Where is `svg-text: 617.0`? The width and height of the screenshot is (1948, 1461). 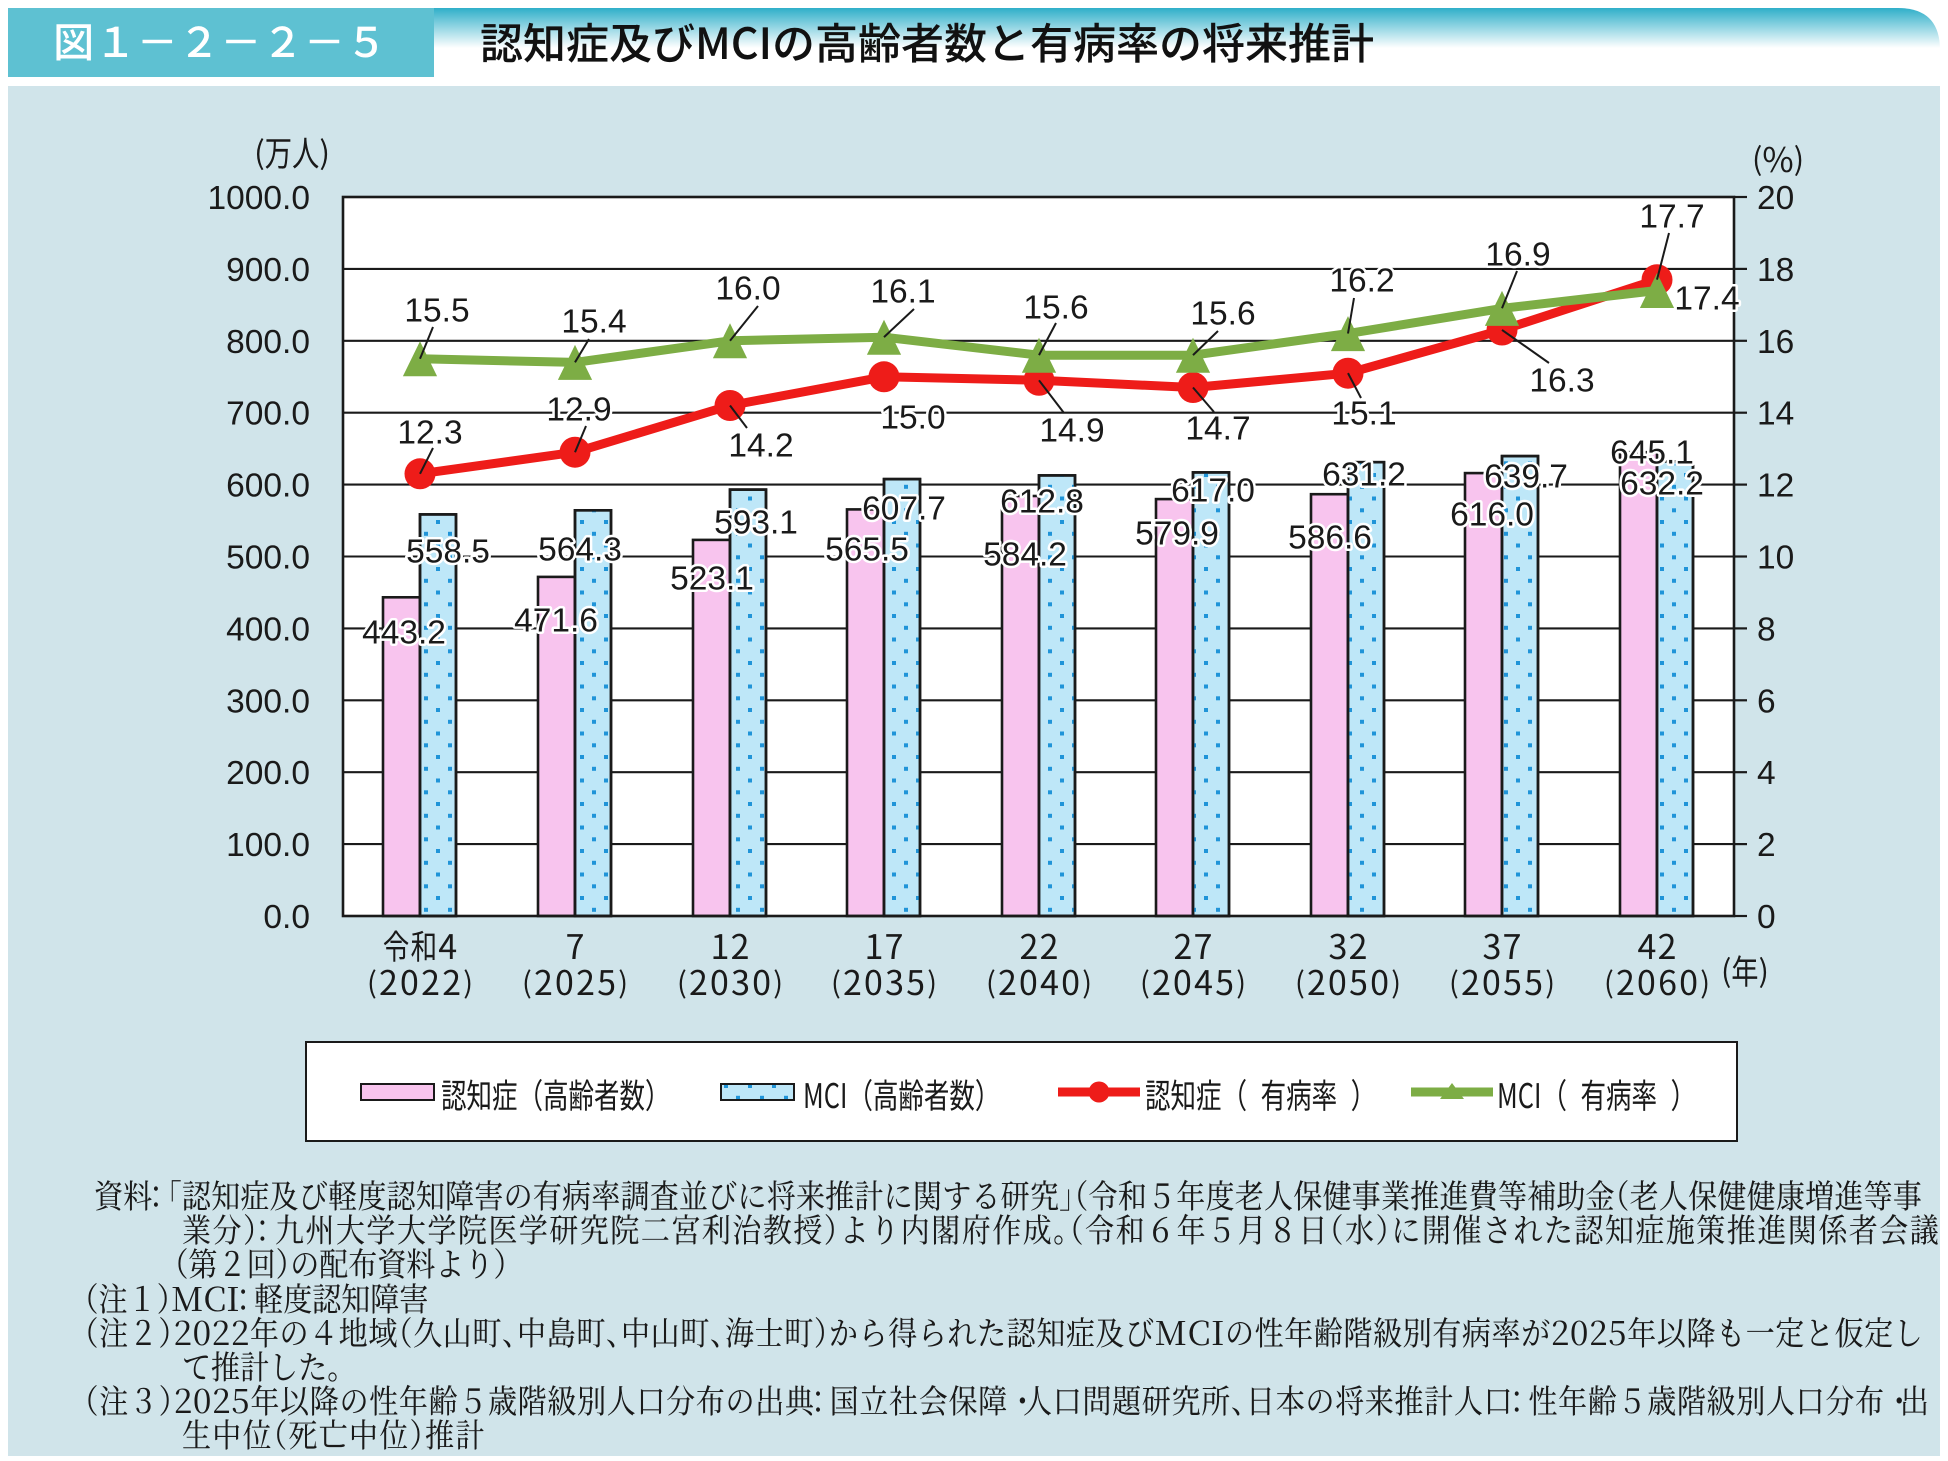
svg-text: 617.0 is located at coordinates (1213, 491).